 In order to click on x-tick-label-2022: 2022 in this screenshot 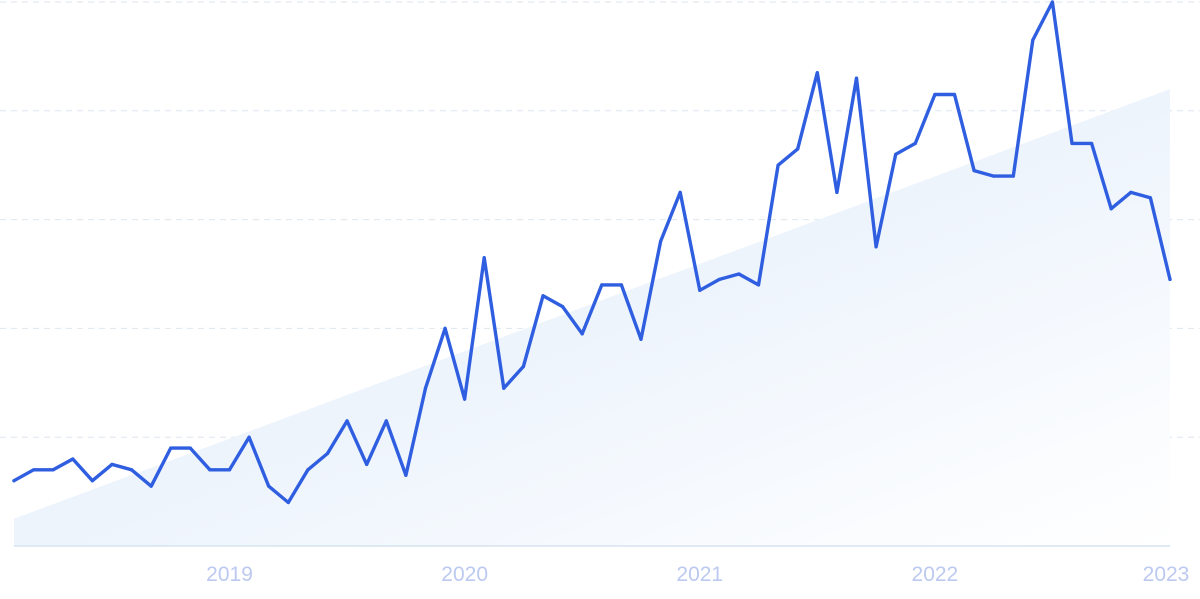, I will do `click(935, 574)`.